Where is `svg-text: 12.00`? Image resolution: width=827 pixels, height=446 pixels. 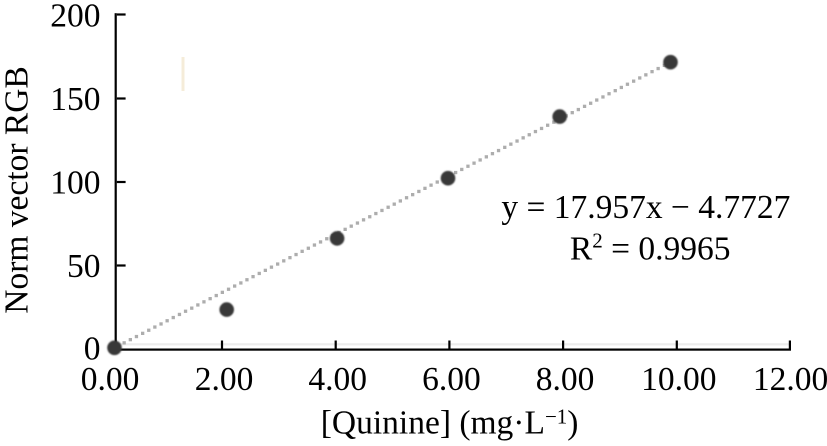 svg-text: 12.00 is located at coordinates (790, 379).